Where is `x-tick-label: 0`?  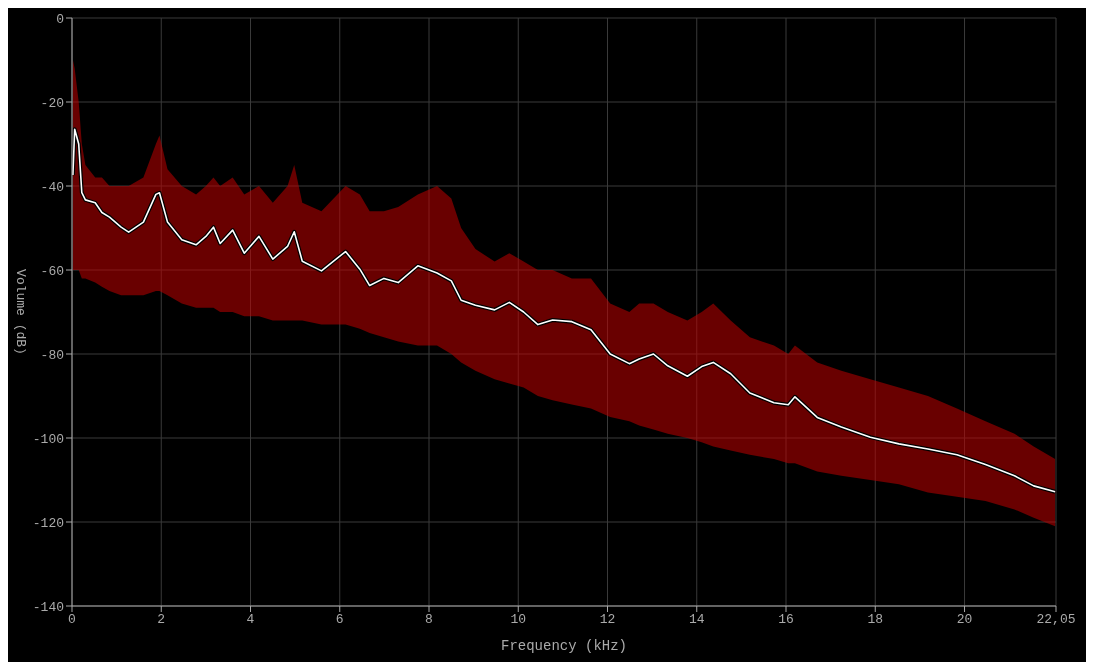 x-tick-label: 0 is located at coordinates (72, 620).